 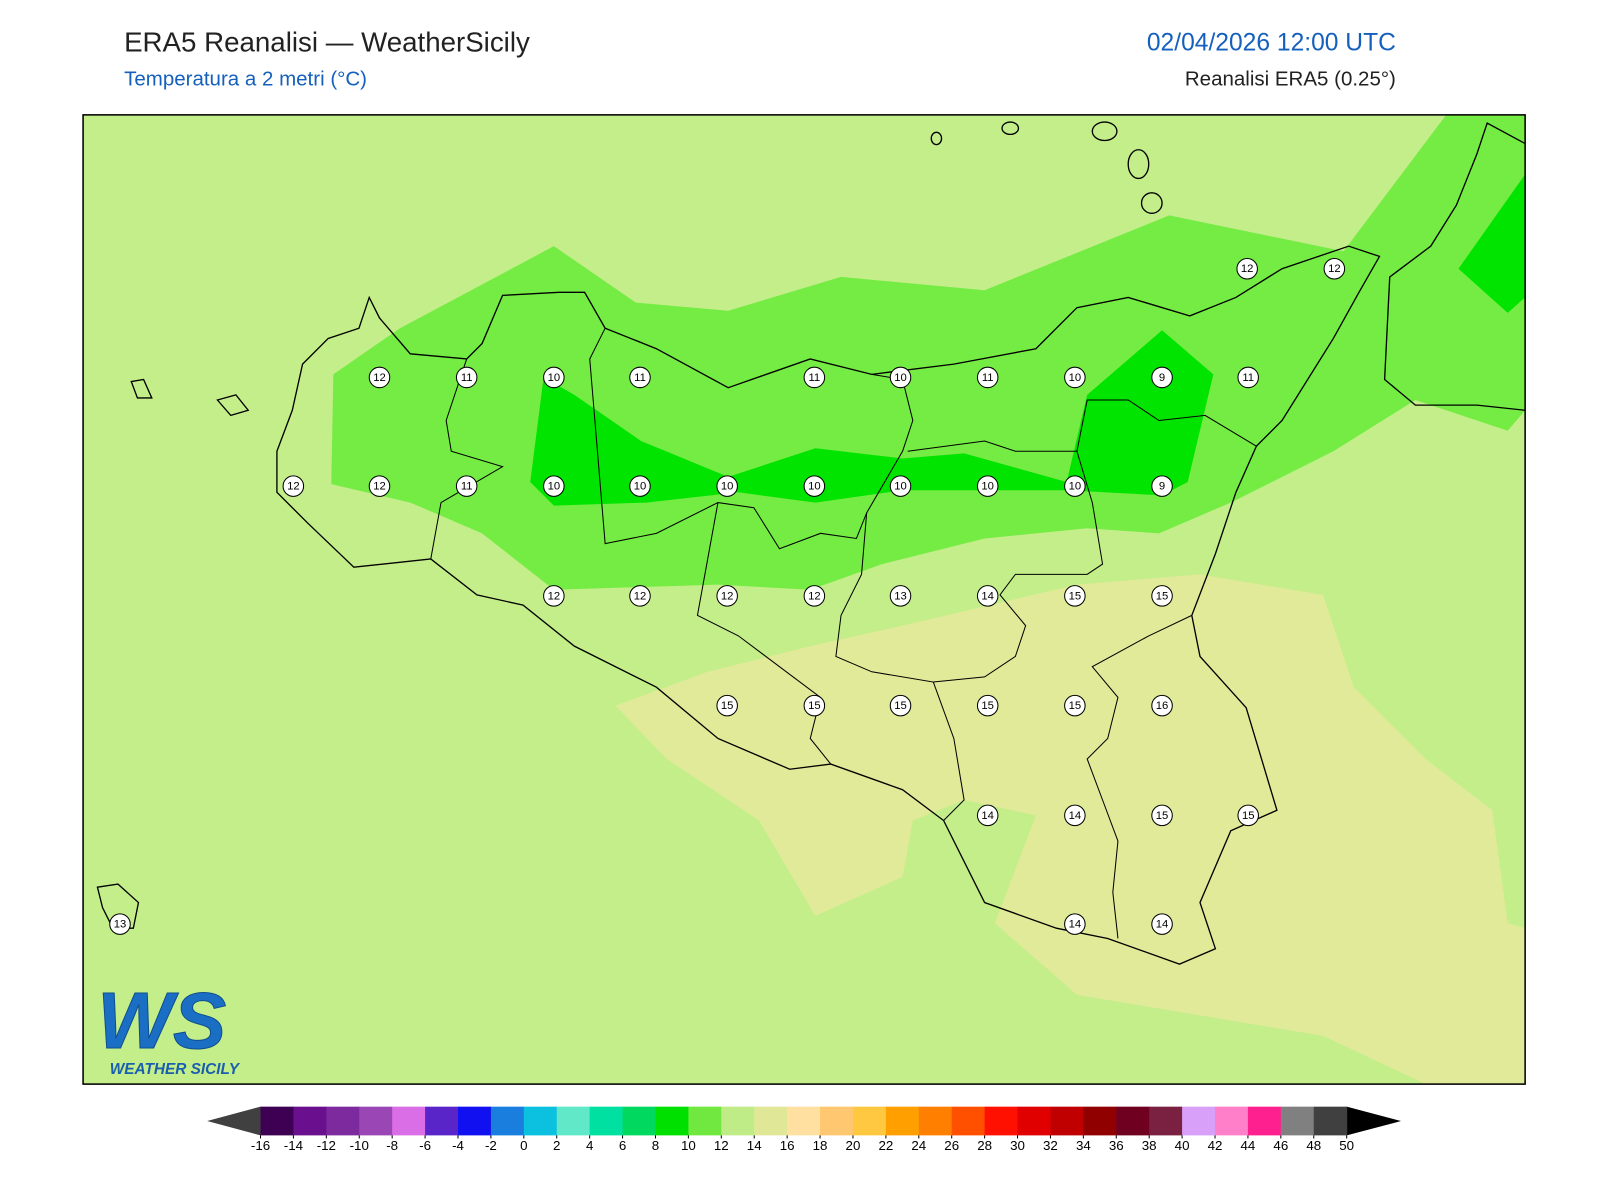 What do you see at coordinates (688, 1145) in the screenshot?
I see `colorbar-tick-label: 10` at bounding box center [688, 1145].